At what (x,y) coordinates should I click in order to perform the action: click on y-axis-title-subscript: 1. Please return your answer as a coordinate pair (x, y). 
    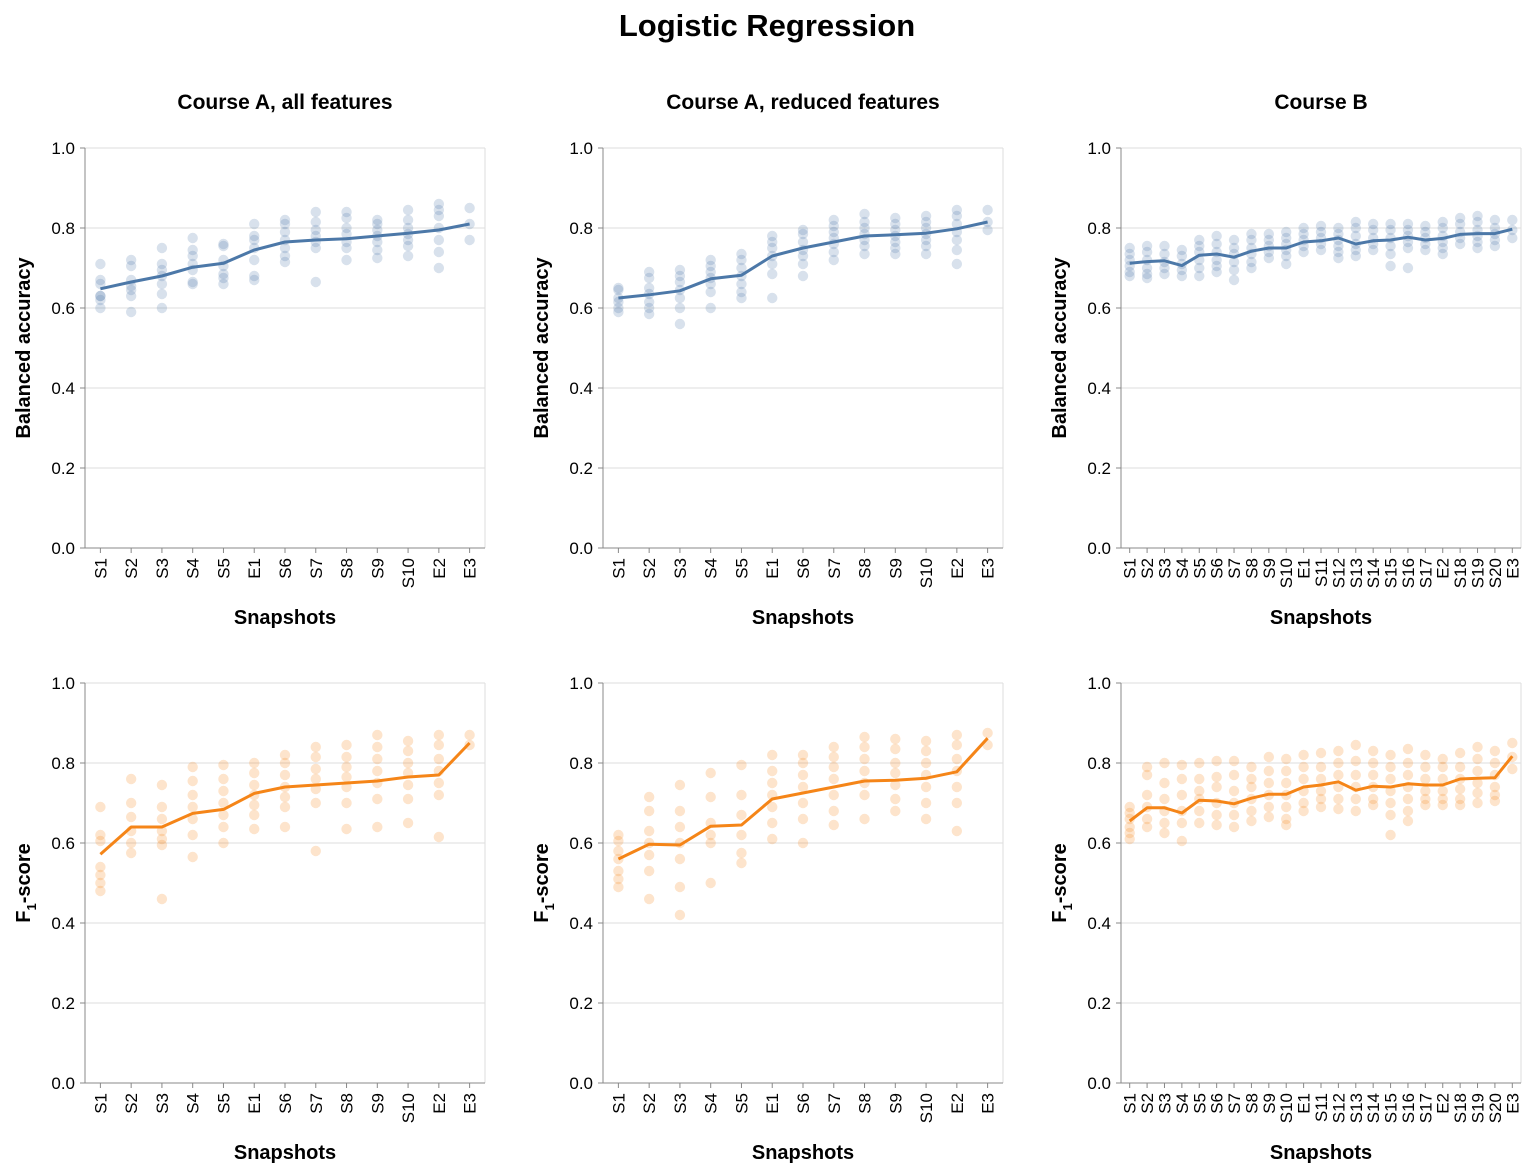
    Looking at the image, I should click on (31, 906).